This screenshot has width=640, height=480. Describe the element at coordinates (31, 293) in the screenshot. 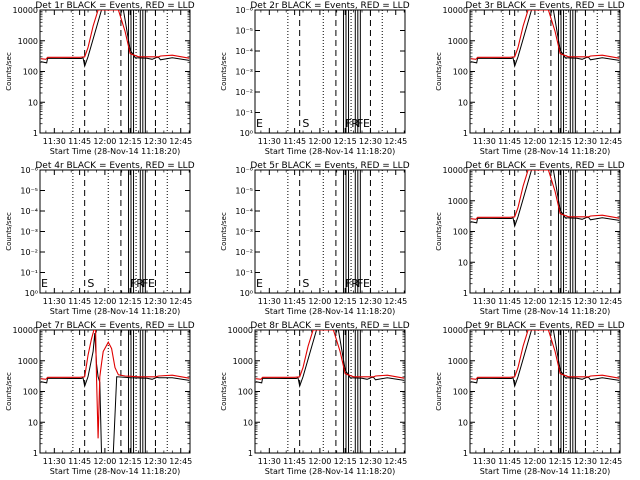

I see `y-tick-label: 10⁰` at that location.